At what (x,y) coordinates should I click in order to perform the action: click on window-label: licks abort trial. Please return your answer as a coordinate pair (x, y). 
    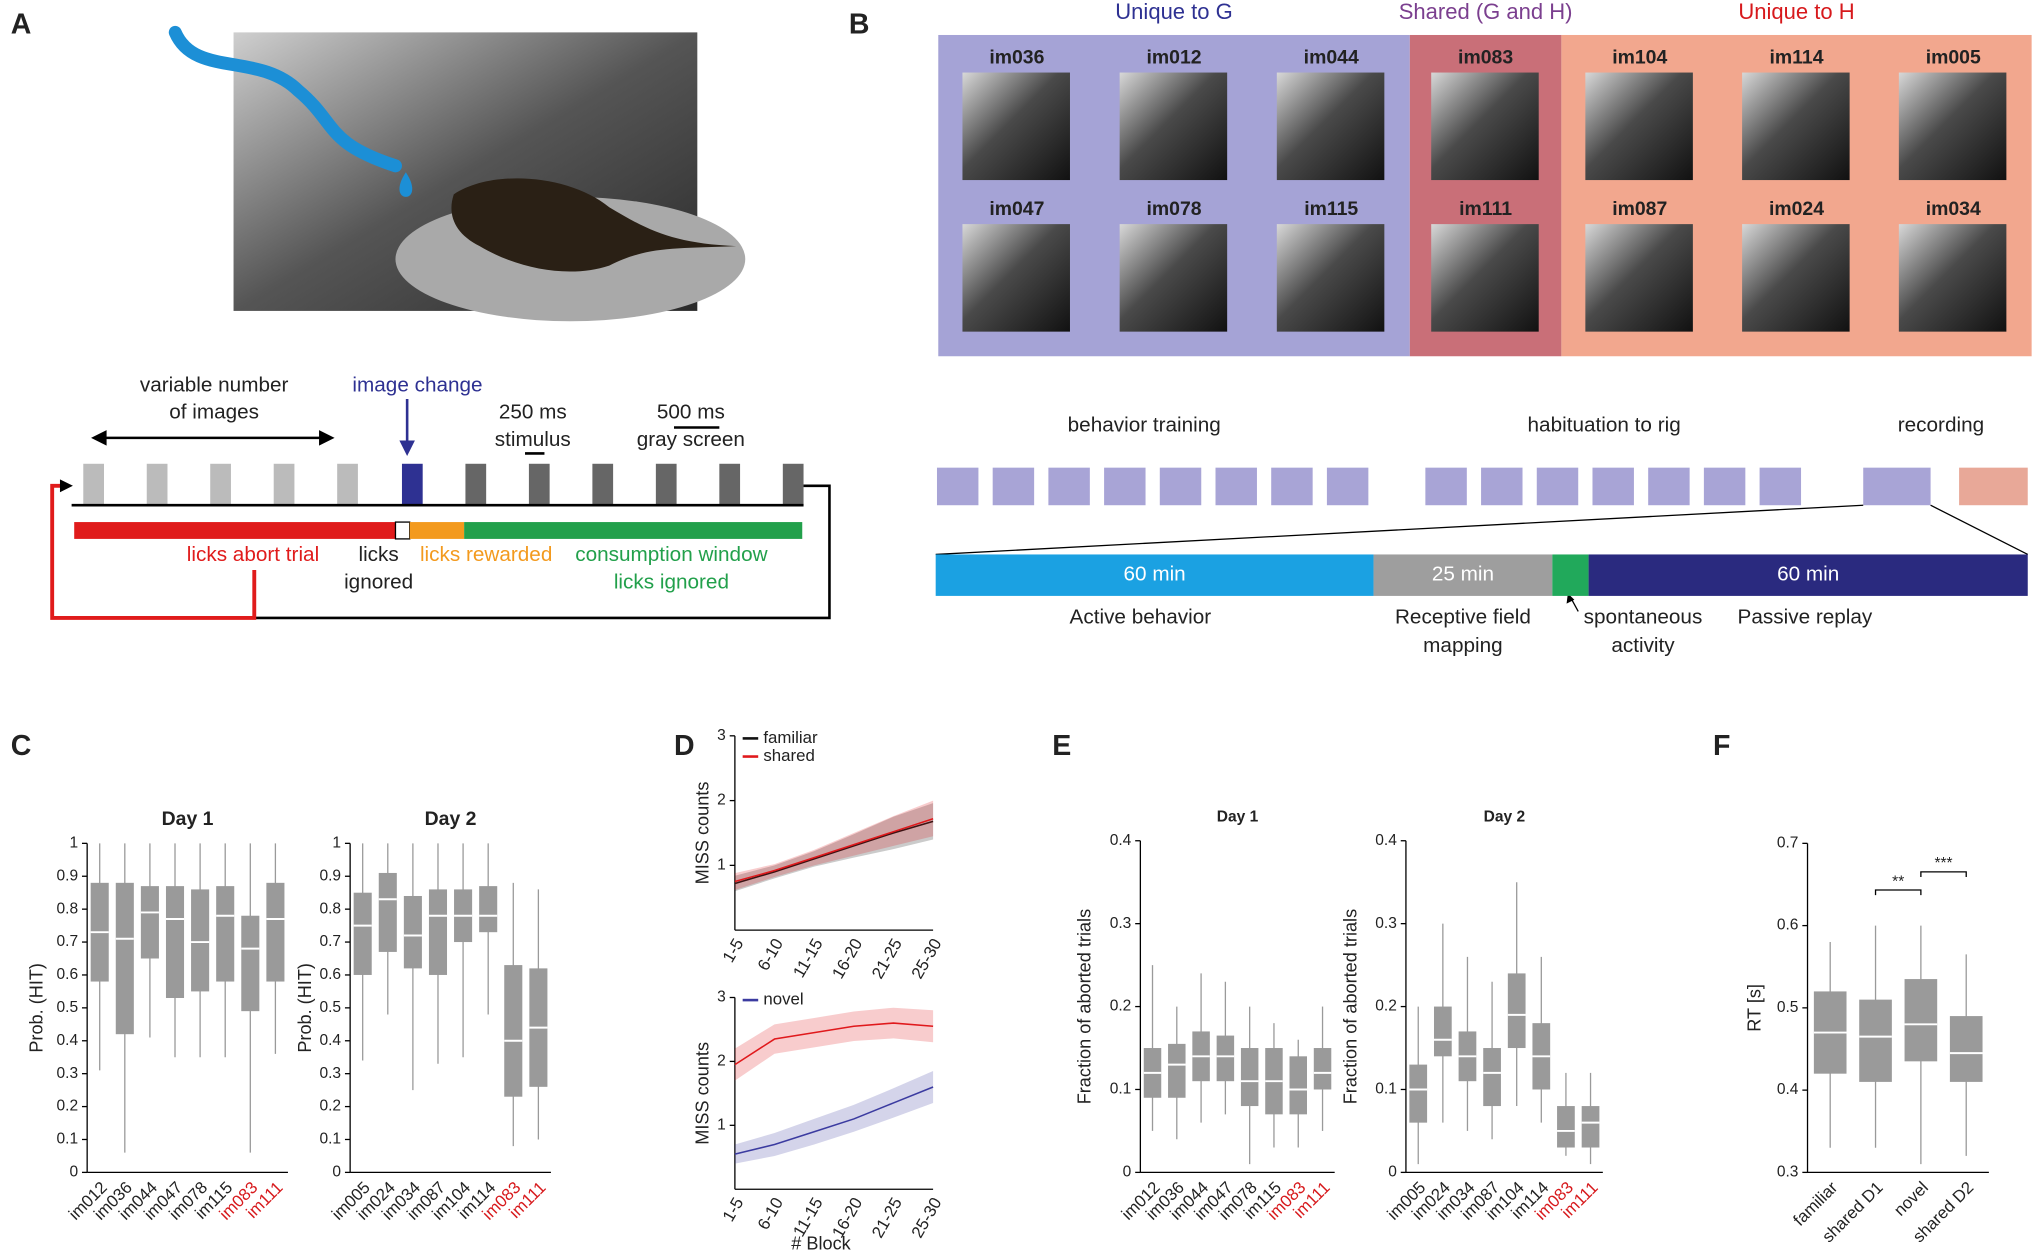
    Looking at the image, I should click on (253, 554).